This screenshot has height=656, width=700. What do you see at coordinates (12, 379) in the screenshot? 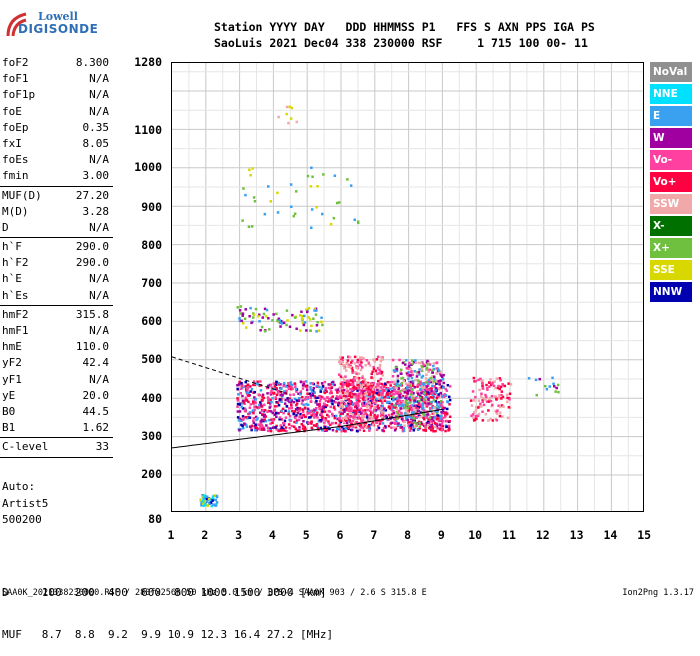
I see `param-name: yF1` at bounding box center [12, 379].